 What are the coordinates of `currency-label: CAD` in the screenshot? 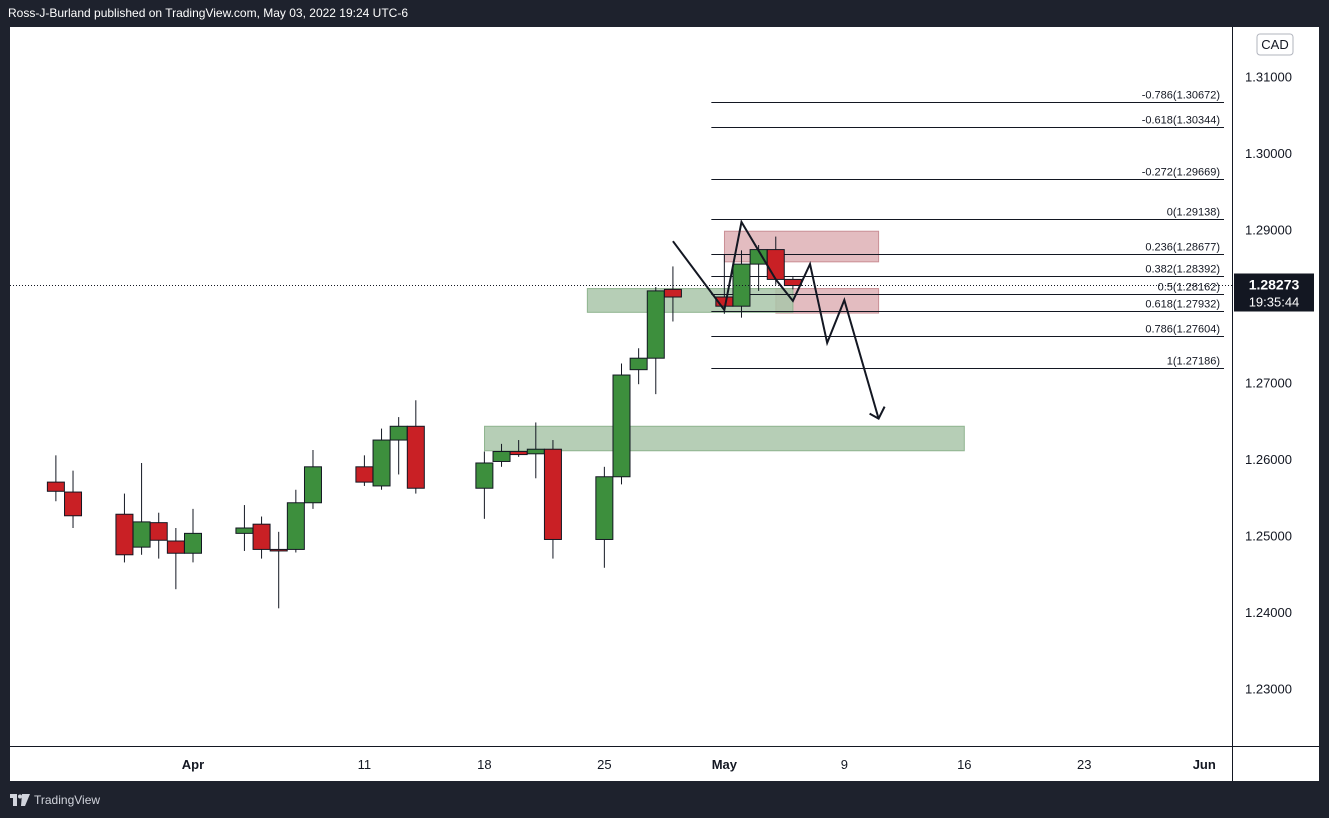 It's located at (1274, 44).